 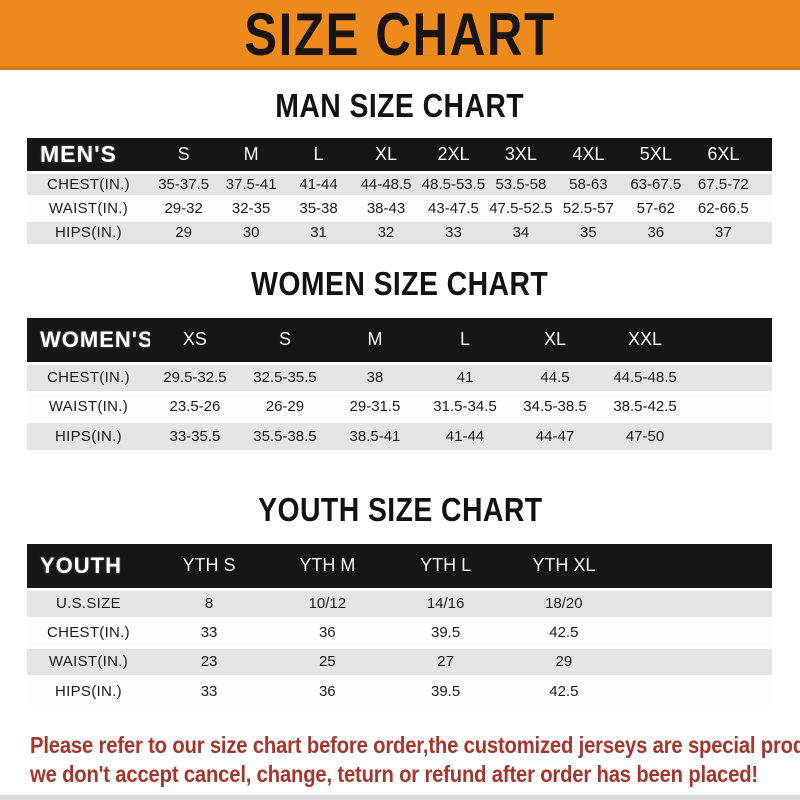 I want to click on section-title: YOUTH SIZE CHART, so click(x=400, y=510).